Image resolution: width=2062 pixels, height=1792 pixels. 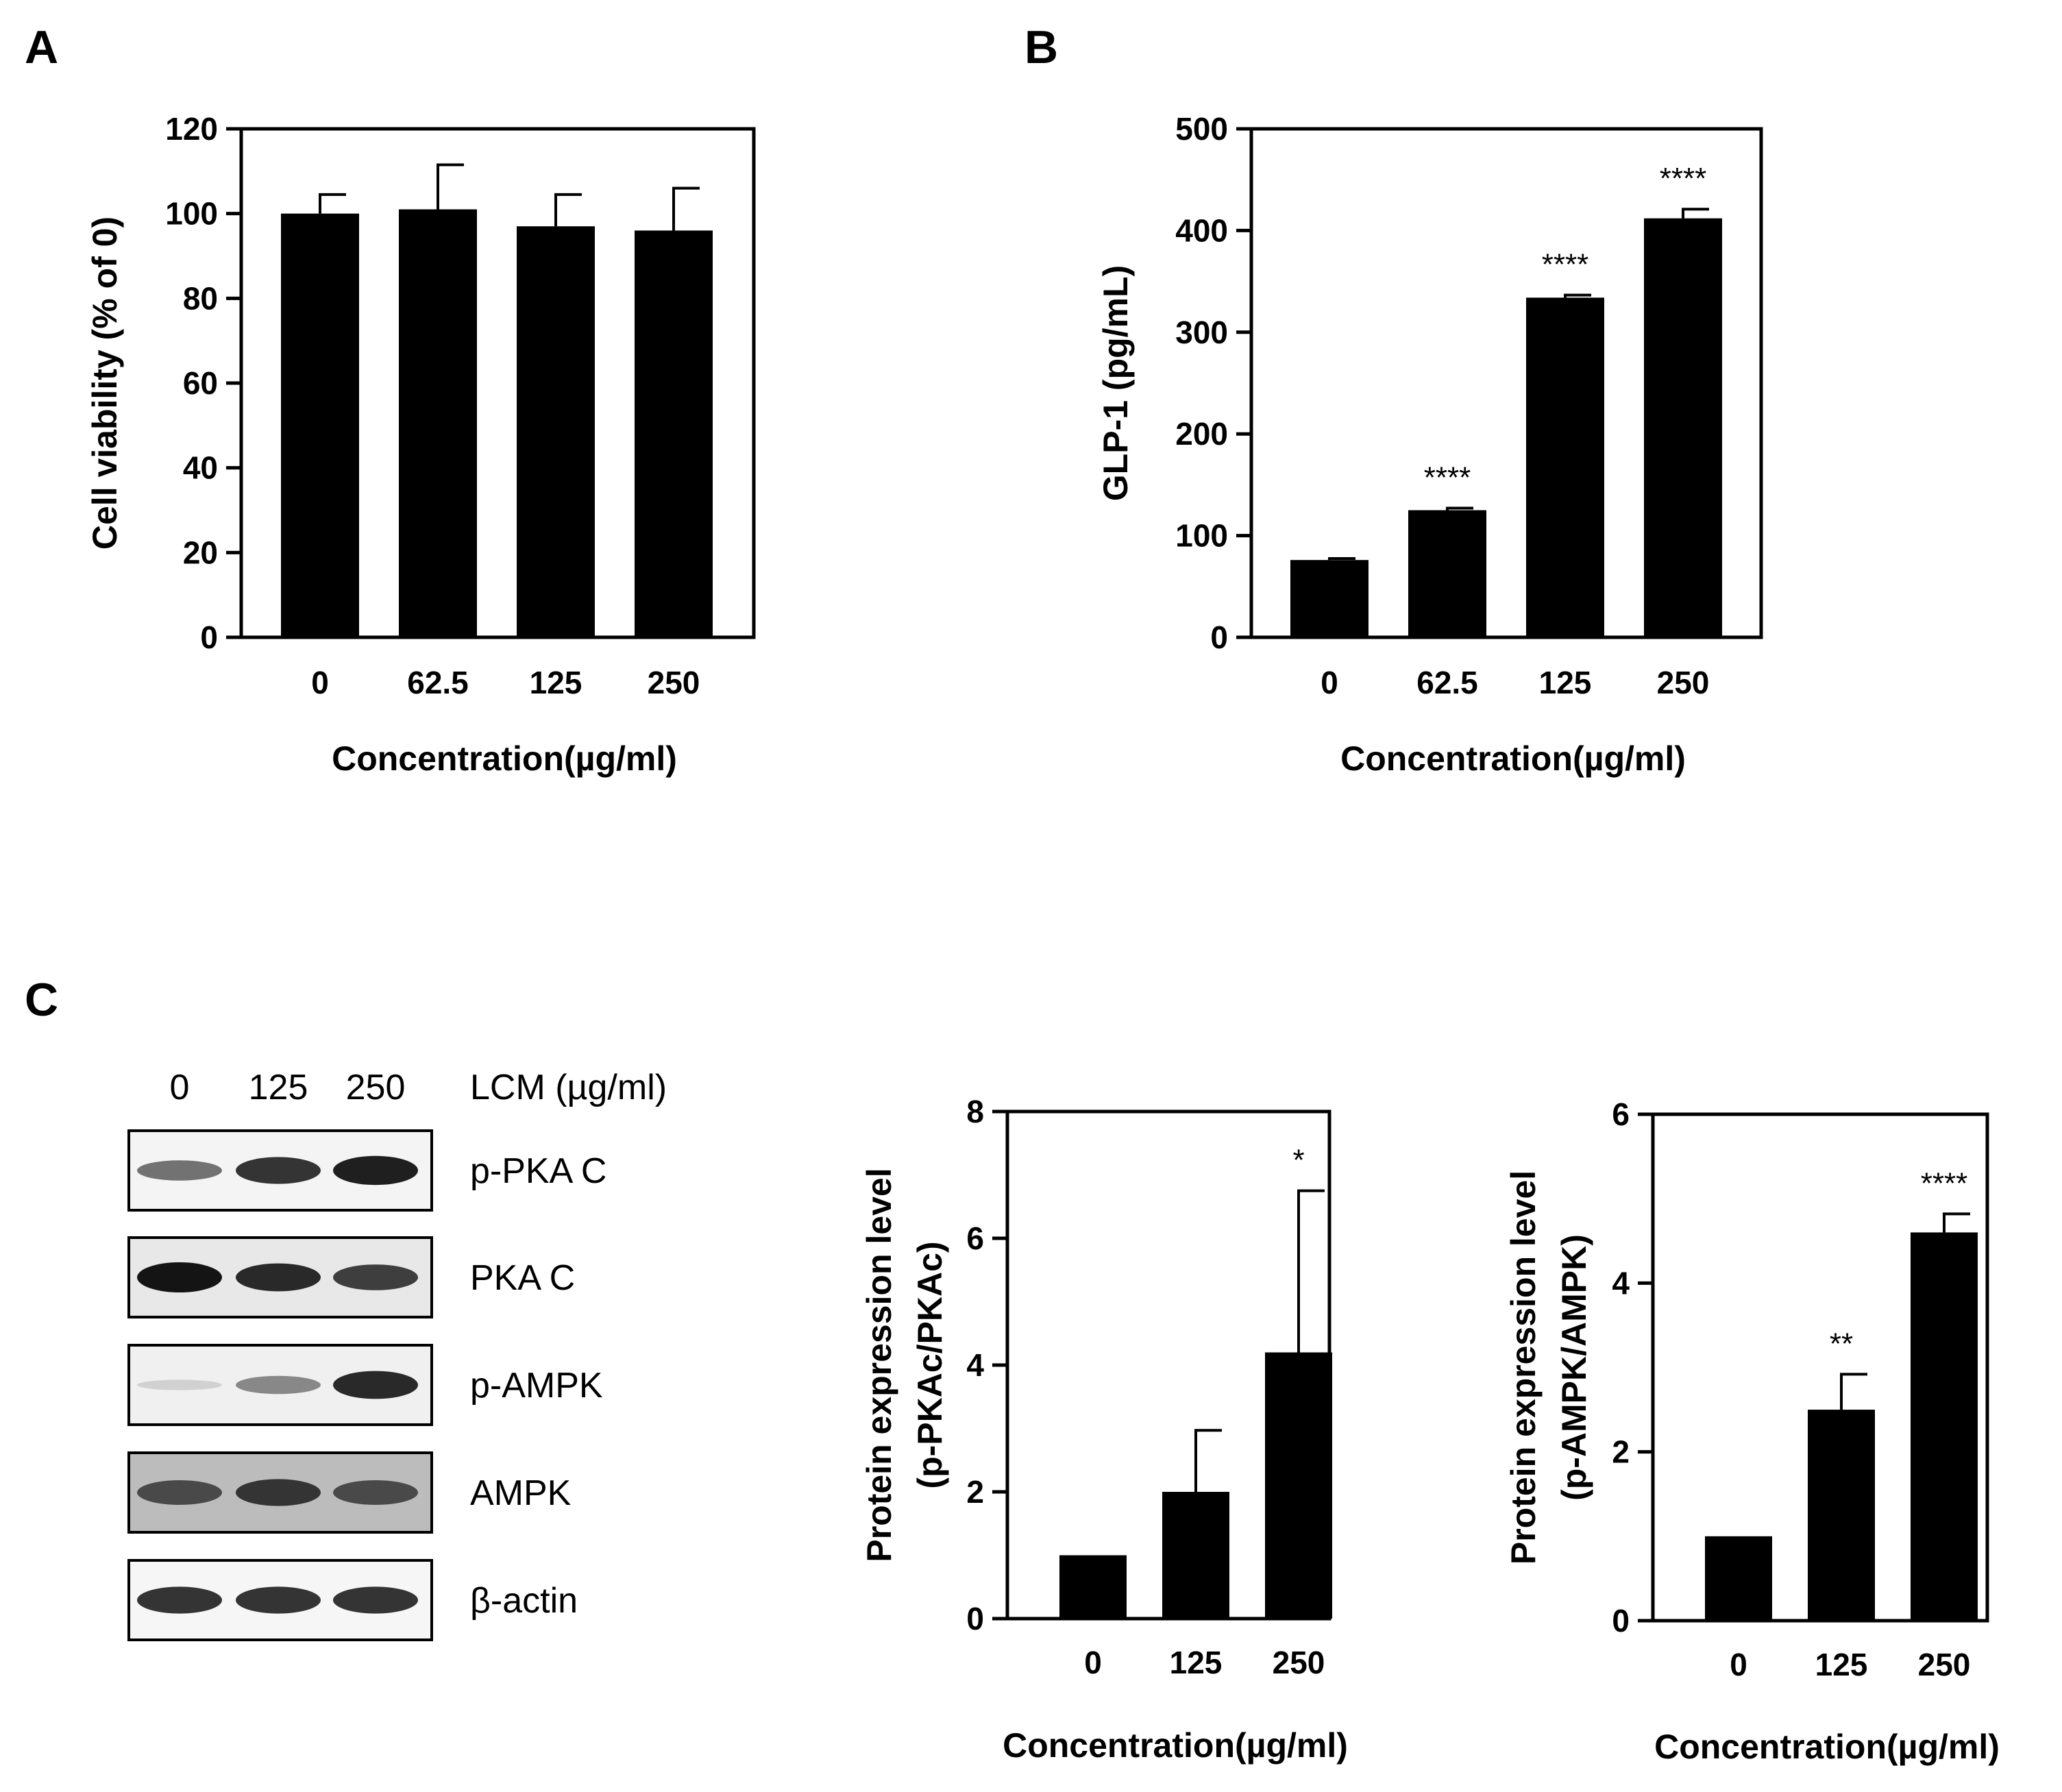 I want to click on protein-label: p-PKA C, so click(x=538, y=1171).